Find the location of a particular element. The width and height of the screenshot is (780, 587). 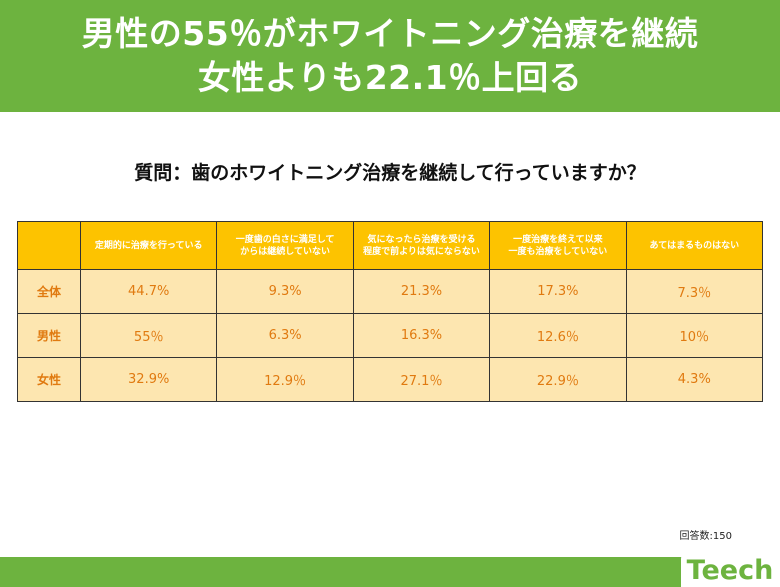

column-header: 気になったら治療を受ける 程度で前よりは気にならない is located at coordinates (421, 245).